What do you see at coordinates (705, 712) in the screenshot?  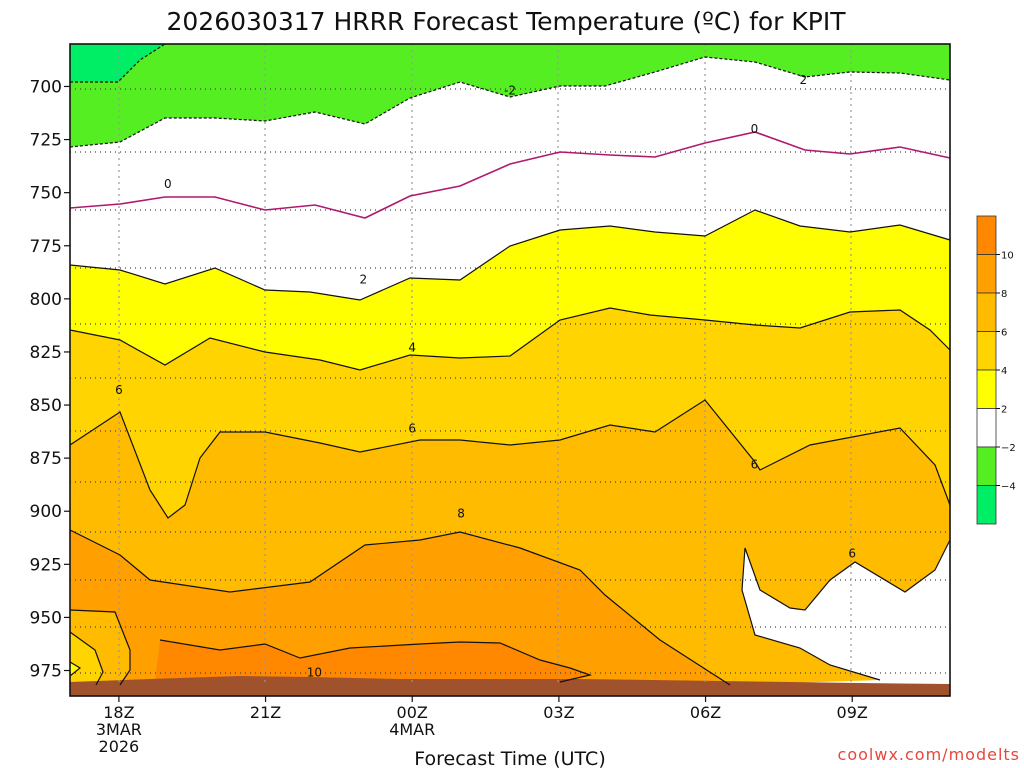 I see `x-tick-label: 06Z` at bounding box center [705, 712].